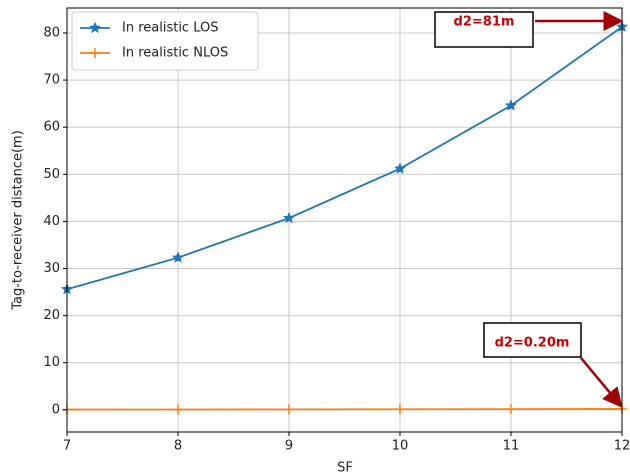 This screenshot has width=630, height=475. I want to click on annotation-text: d2=81m, so click(484, 22).